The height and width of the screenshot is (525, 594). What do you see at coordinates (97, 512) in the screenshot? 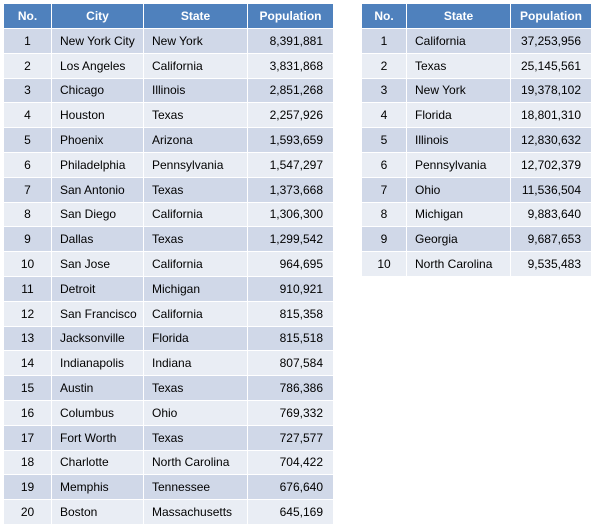
I see `city-cell: Boston` at bounding box center [97, 512].